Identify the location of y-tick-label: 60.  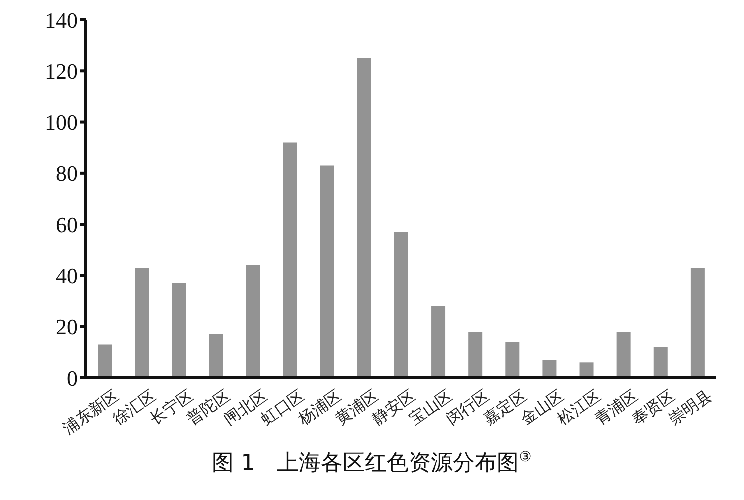
(67, 225).